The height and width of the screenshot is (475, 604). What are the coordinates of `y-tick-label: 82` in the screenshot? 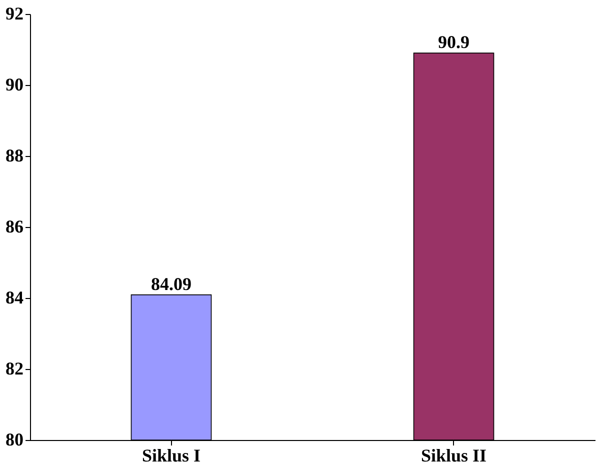 It's located at (15, 368).